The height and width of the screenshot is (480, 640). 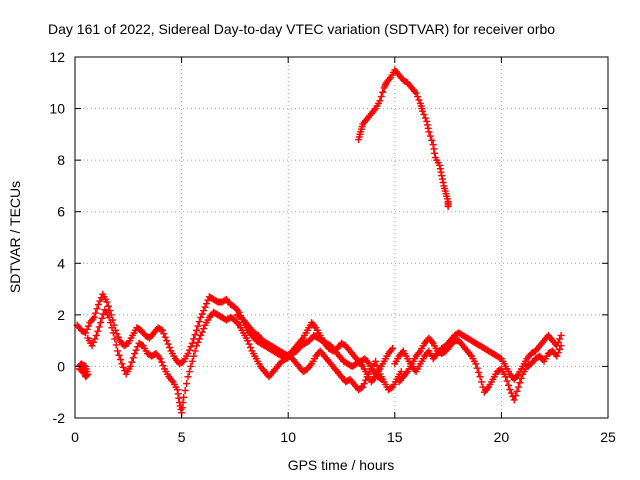 I want to click on y-tick-label: 8, so click(x=61, y=160).